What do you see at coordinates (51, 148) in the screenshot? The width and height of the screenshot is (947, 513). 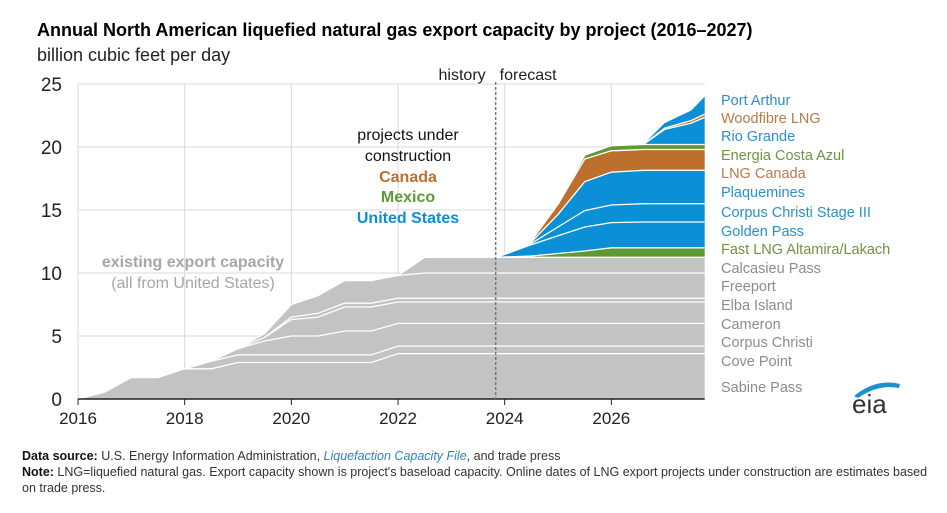 I see `y-tick-label: 20` at bounding box center [51, 148].